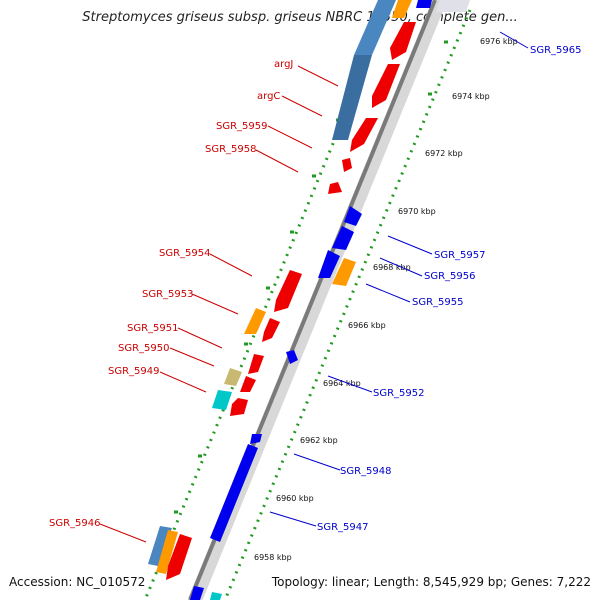 The height and width of the screenshot is (600, 600). I want to click on gene-orange-top, so click(402, 9).